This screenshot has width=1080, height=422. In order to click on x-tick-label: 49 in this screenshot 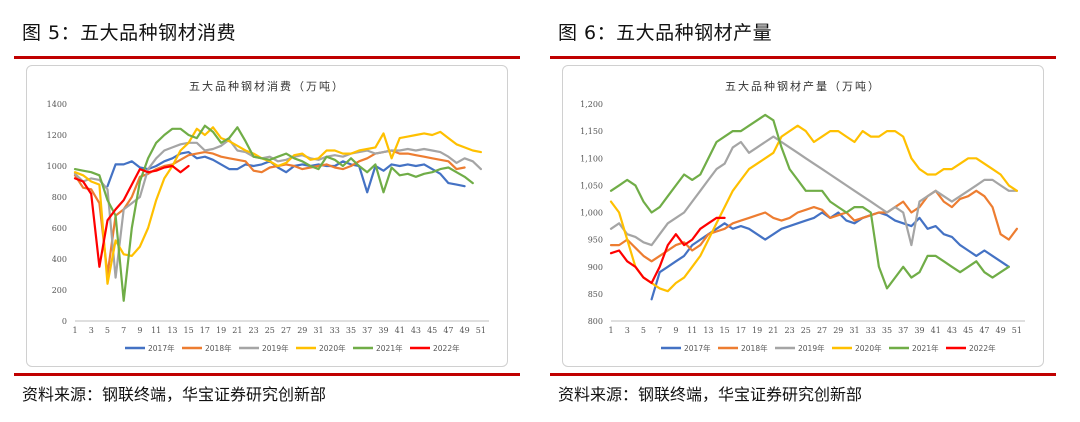, I will do `click(1001, 330)`.